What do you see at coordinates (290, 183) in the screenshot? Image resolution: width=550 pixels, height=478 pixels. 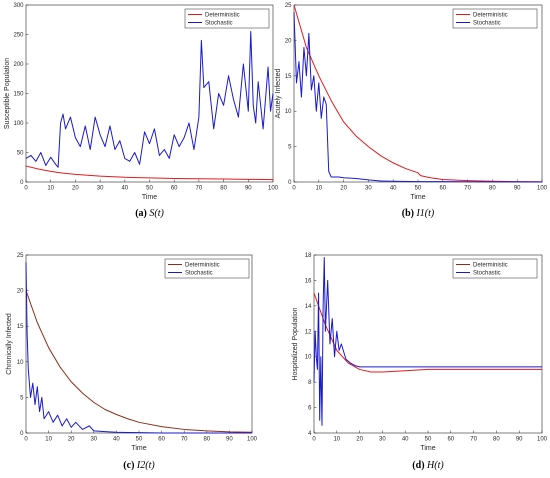 I see `y-tick-label: 0` at bounding box center [290, 183].